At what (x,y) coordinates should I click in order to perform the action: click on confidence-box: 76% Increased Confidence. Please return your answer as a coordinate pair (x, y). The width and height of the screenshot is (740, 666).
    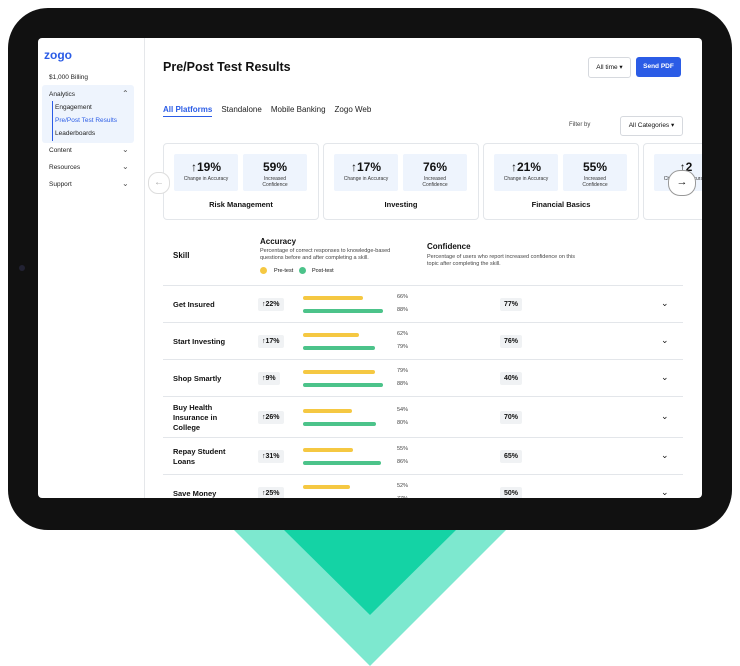
    Looking at the image, I should click on (435, 172).